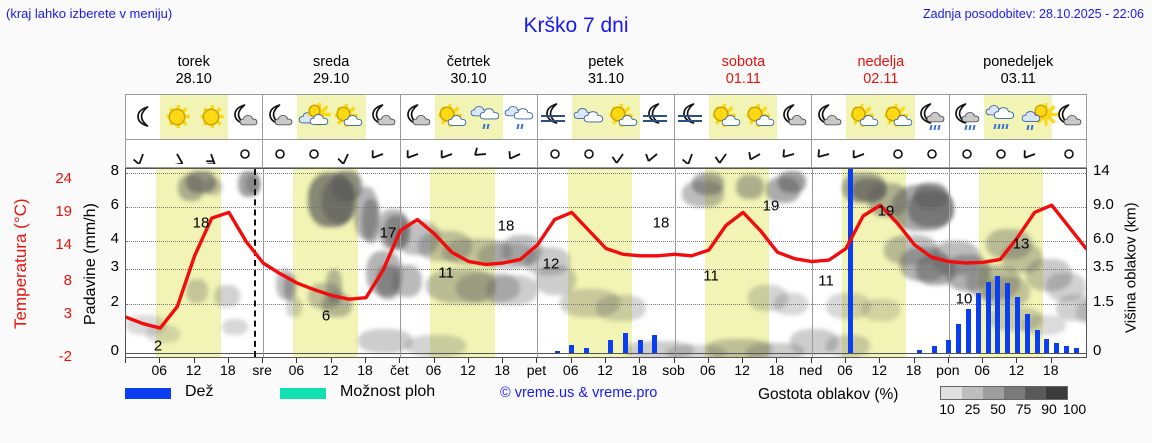 The image size is (1152, 443). What do you see at coordinates (982, 370) in the screenshot?
I see `x-axis-label-06: 06` at bounding box center [982, 370].